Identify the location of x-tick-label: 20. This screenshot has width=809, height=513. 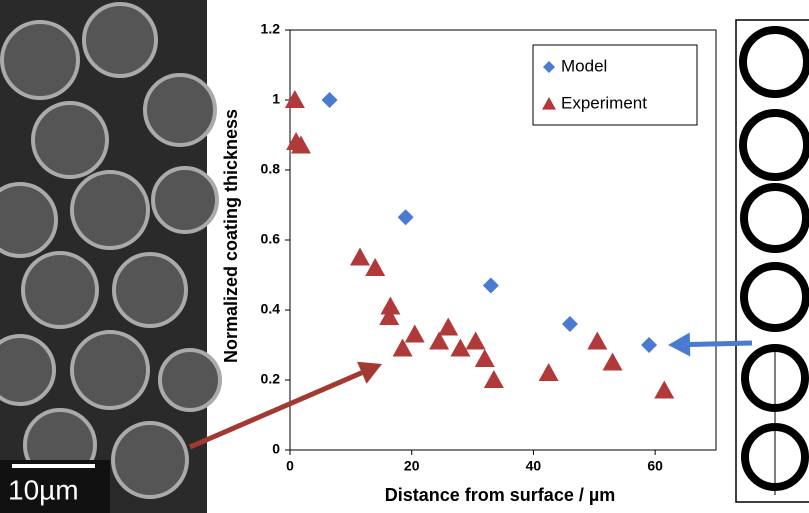
(412, 466).